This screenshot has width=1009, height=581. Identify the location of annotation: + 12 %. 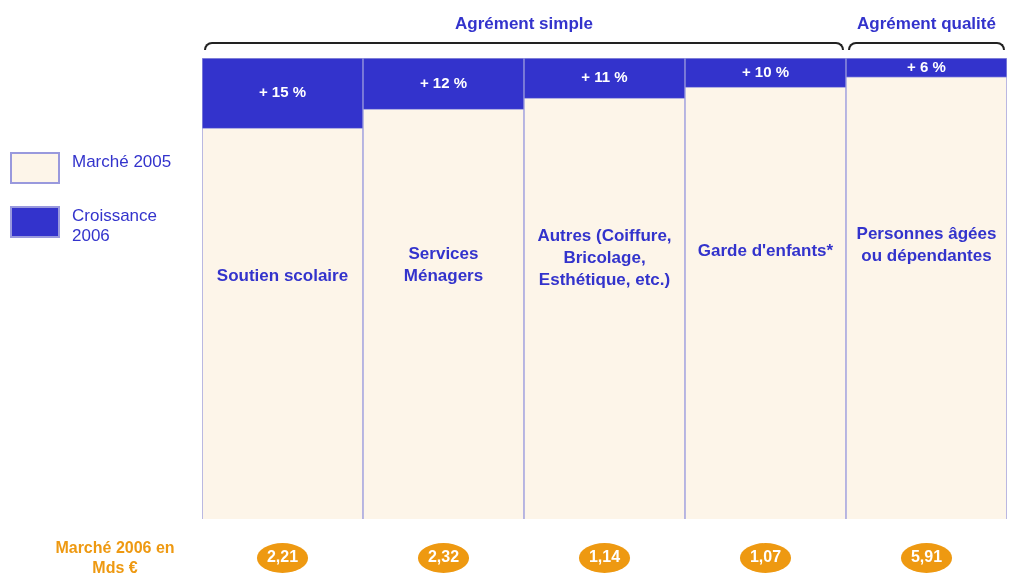
(443, 82).